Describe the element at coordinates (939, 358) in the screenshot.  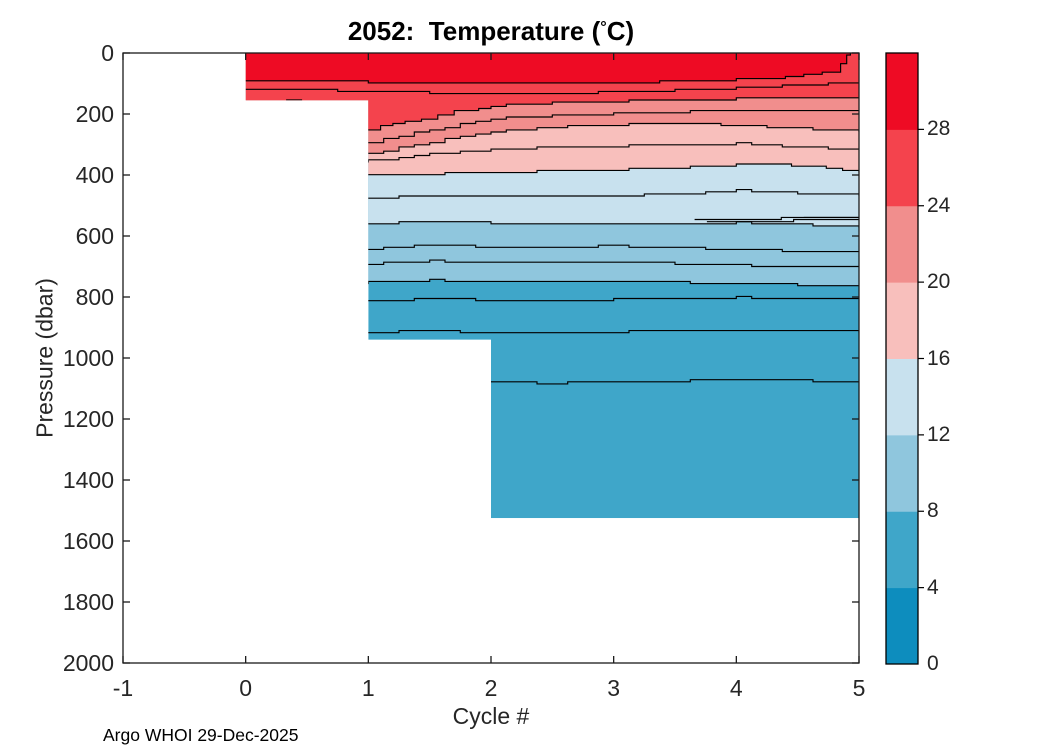
I see `colorbar-tick-label-16: 16` at that location.